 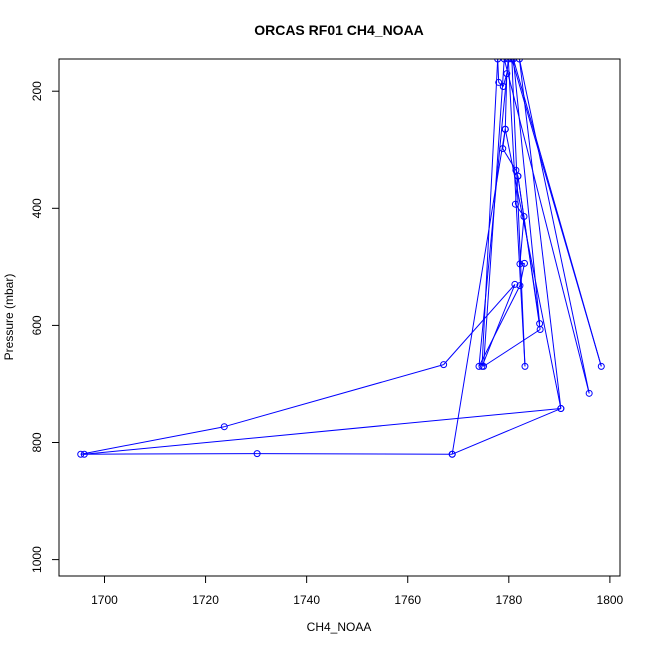 What do you see at coordinates (37, 325) in the screenshot?
I see `y-tick-label: 600` at bounding box center [37, 325].